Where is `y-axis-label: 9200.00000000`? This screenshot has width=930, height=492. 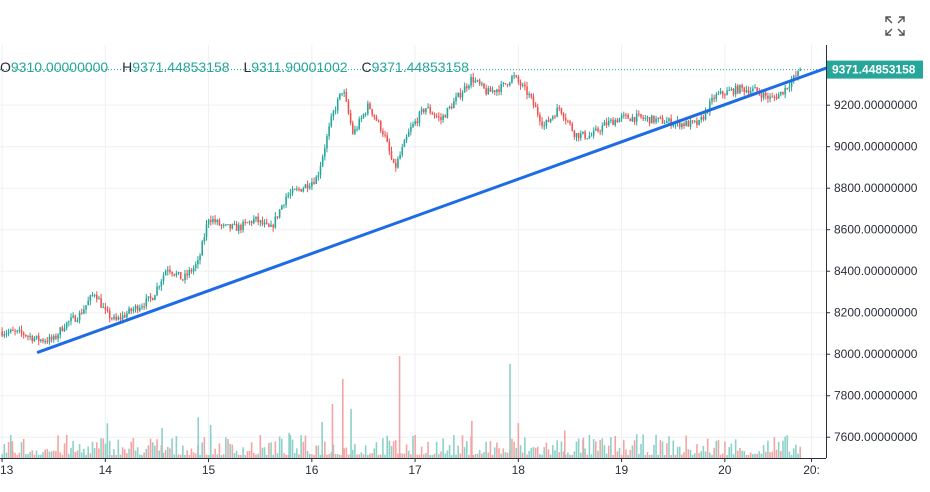 y-axis-label: 9200.00000000 is located at coordinates (876, 105).